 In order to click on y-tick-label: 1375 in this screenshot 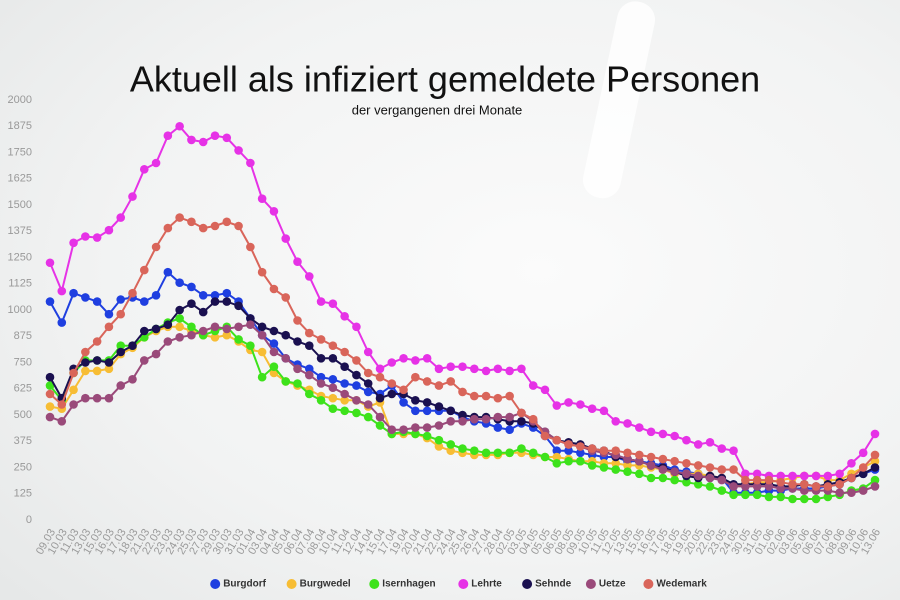, I will do `click(20, 231)`.